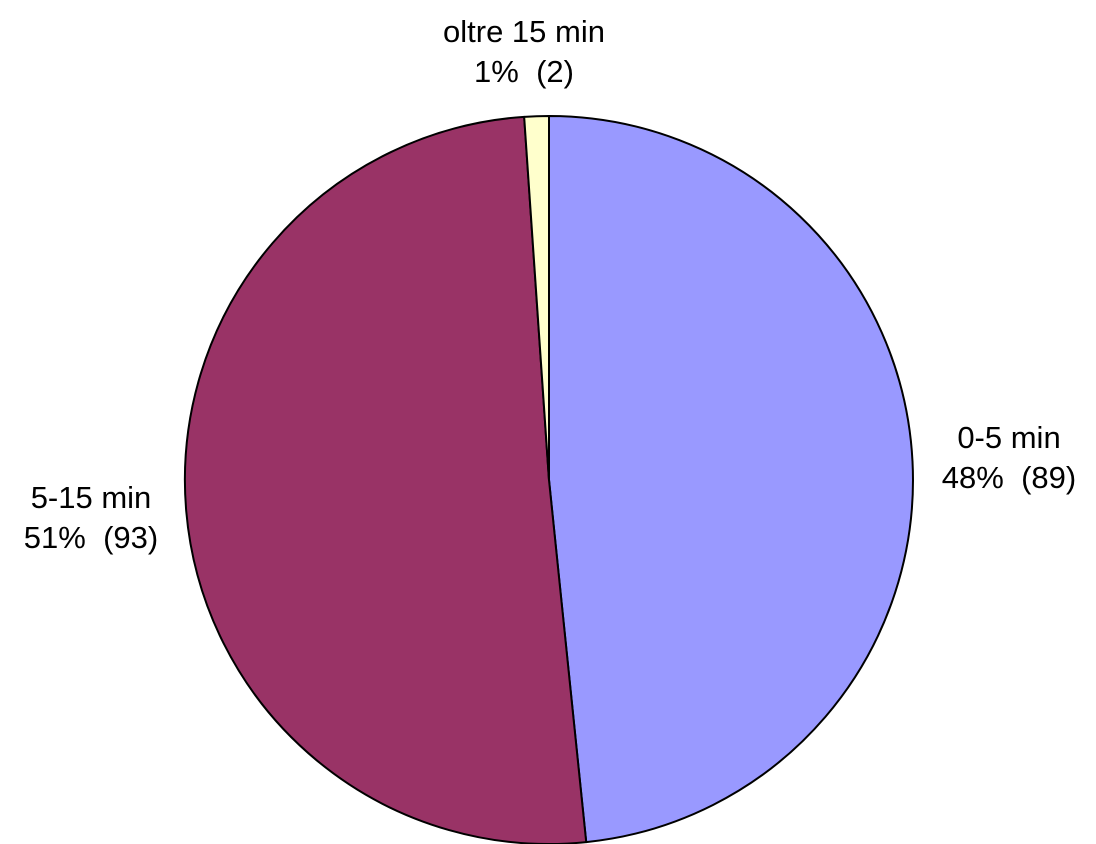 This screenshot has width=1096, height=844. Describe the element at coordinates (91, 538) in the screenshot. I see `slice-value-5-15-min: 51% (93)` at that location.